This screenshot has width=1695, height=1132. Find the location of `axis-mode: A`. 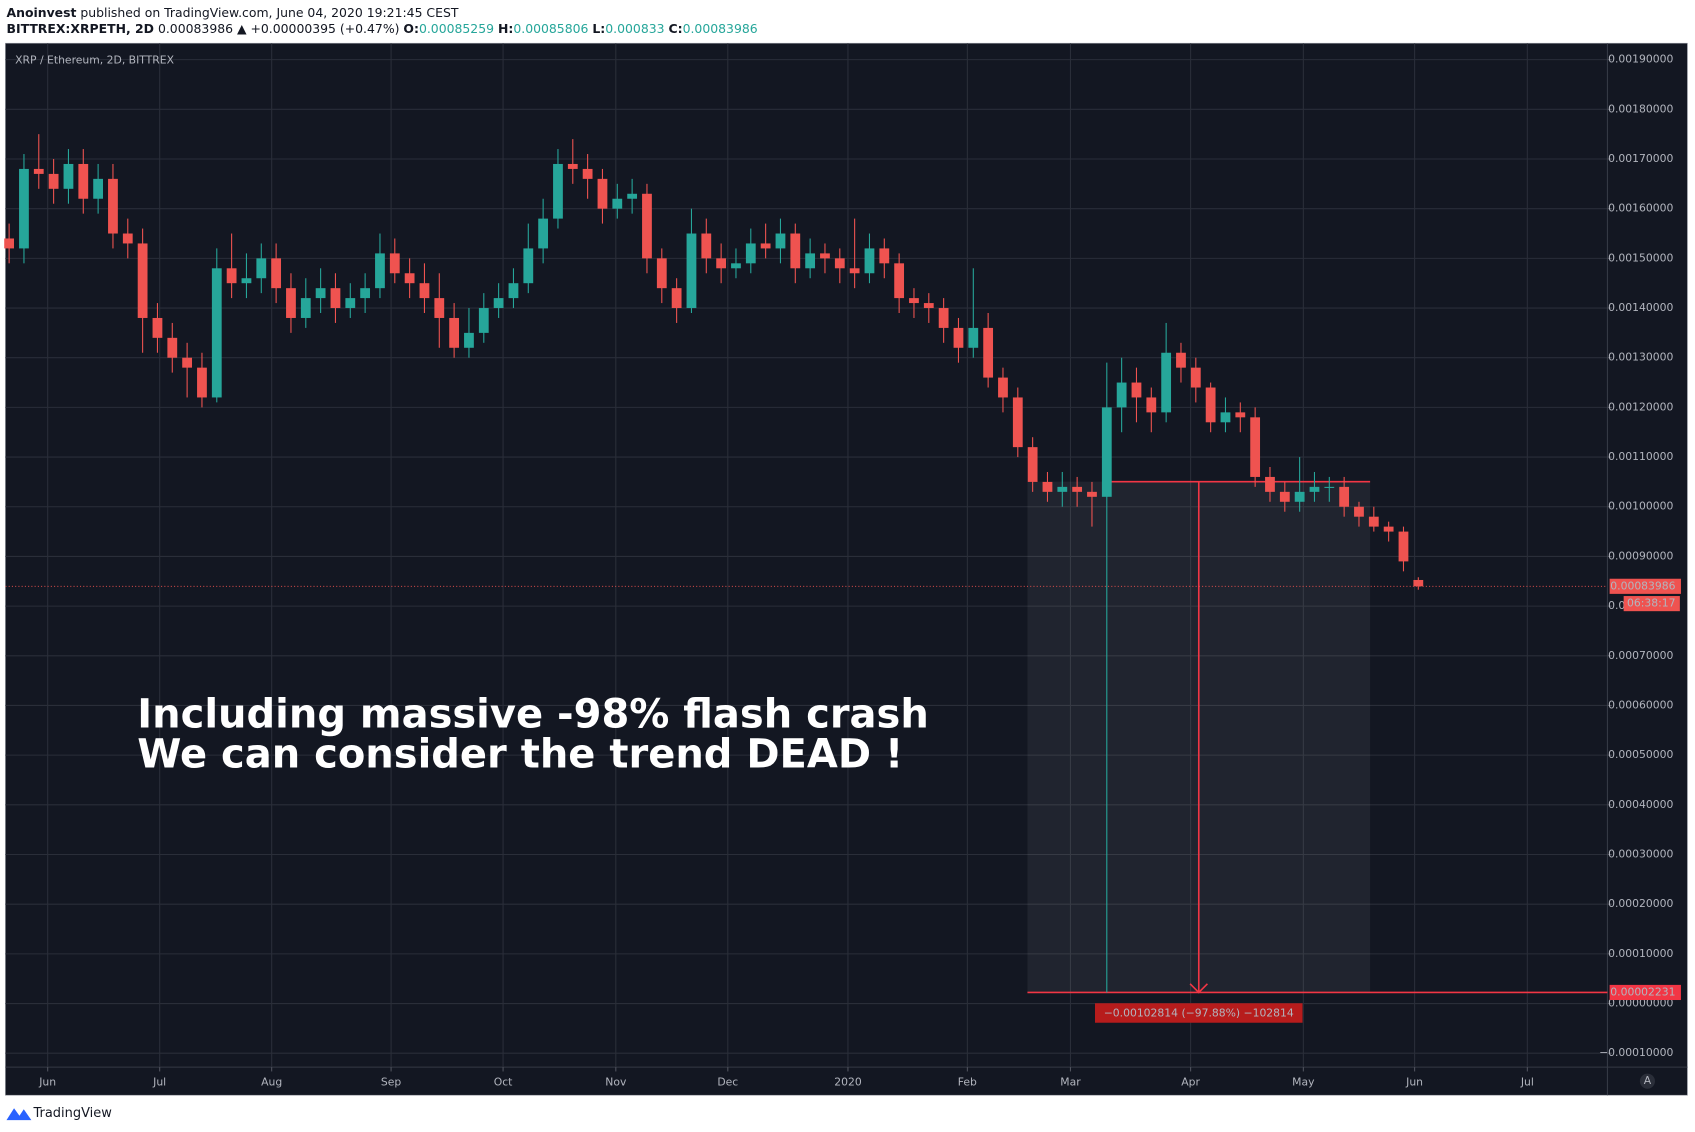

axis-mode: A is located at coordinates (1648, 1080).